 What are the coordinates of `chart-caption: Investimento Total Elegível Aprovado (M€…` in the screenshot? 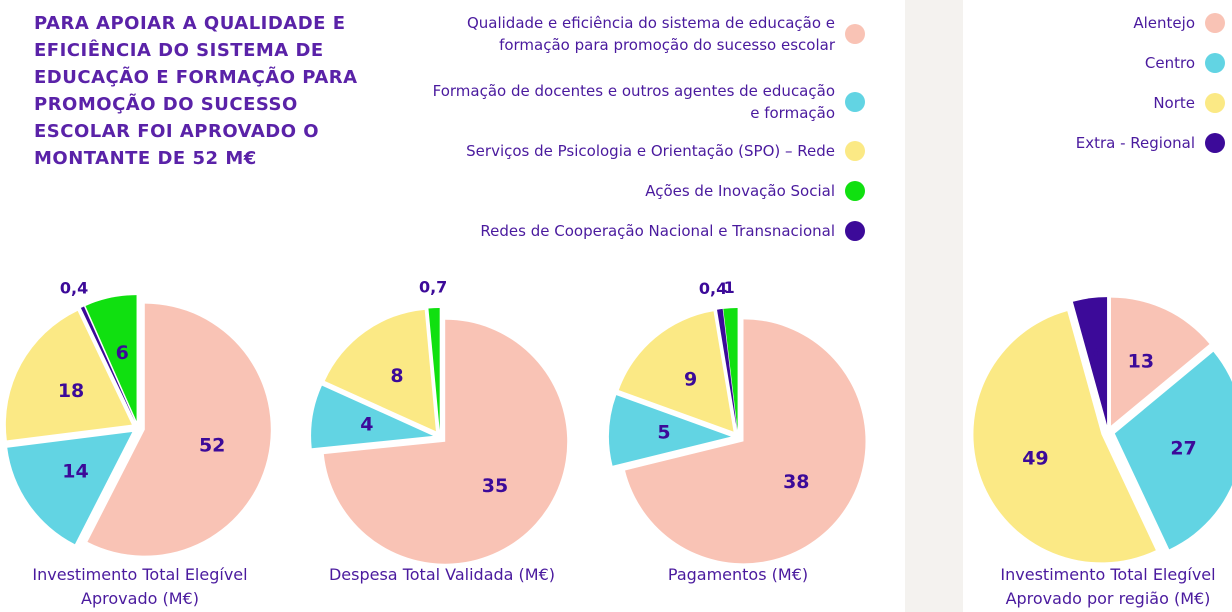 It's located at (140, 586).